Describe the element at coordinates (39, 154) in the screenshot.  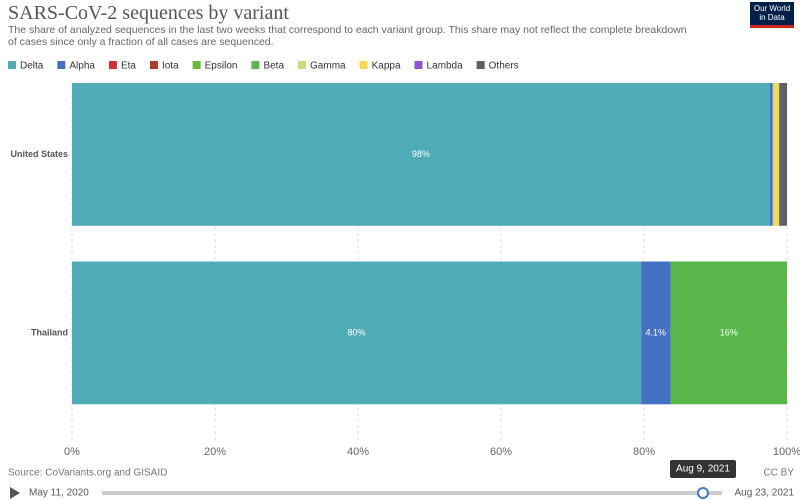
I see `y-tick-label: United States` at that location.